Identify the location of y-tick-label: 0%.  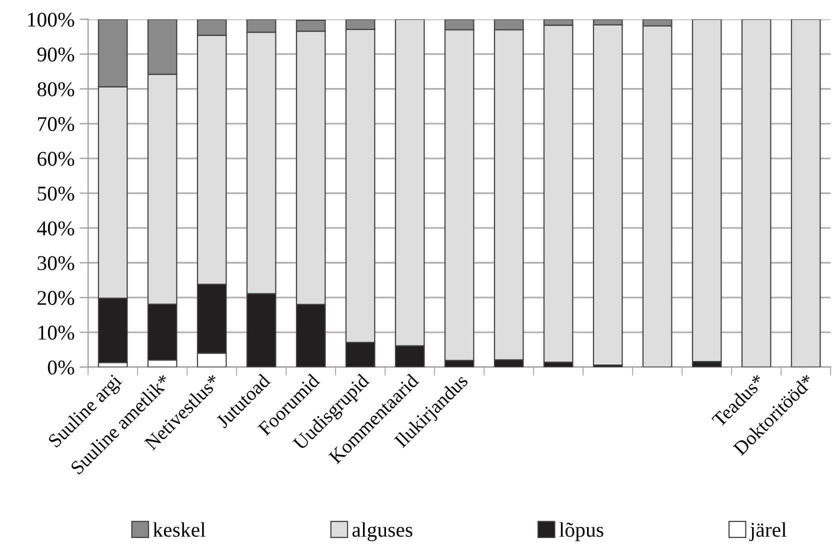
(61, 367).